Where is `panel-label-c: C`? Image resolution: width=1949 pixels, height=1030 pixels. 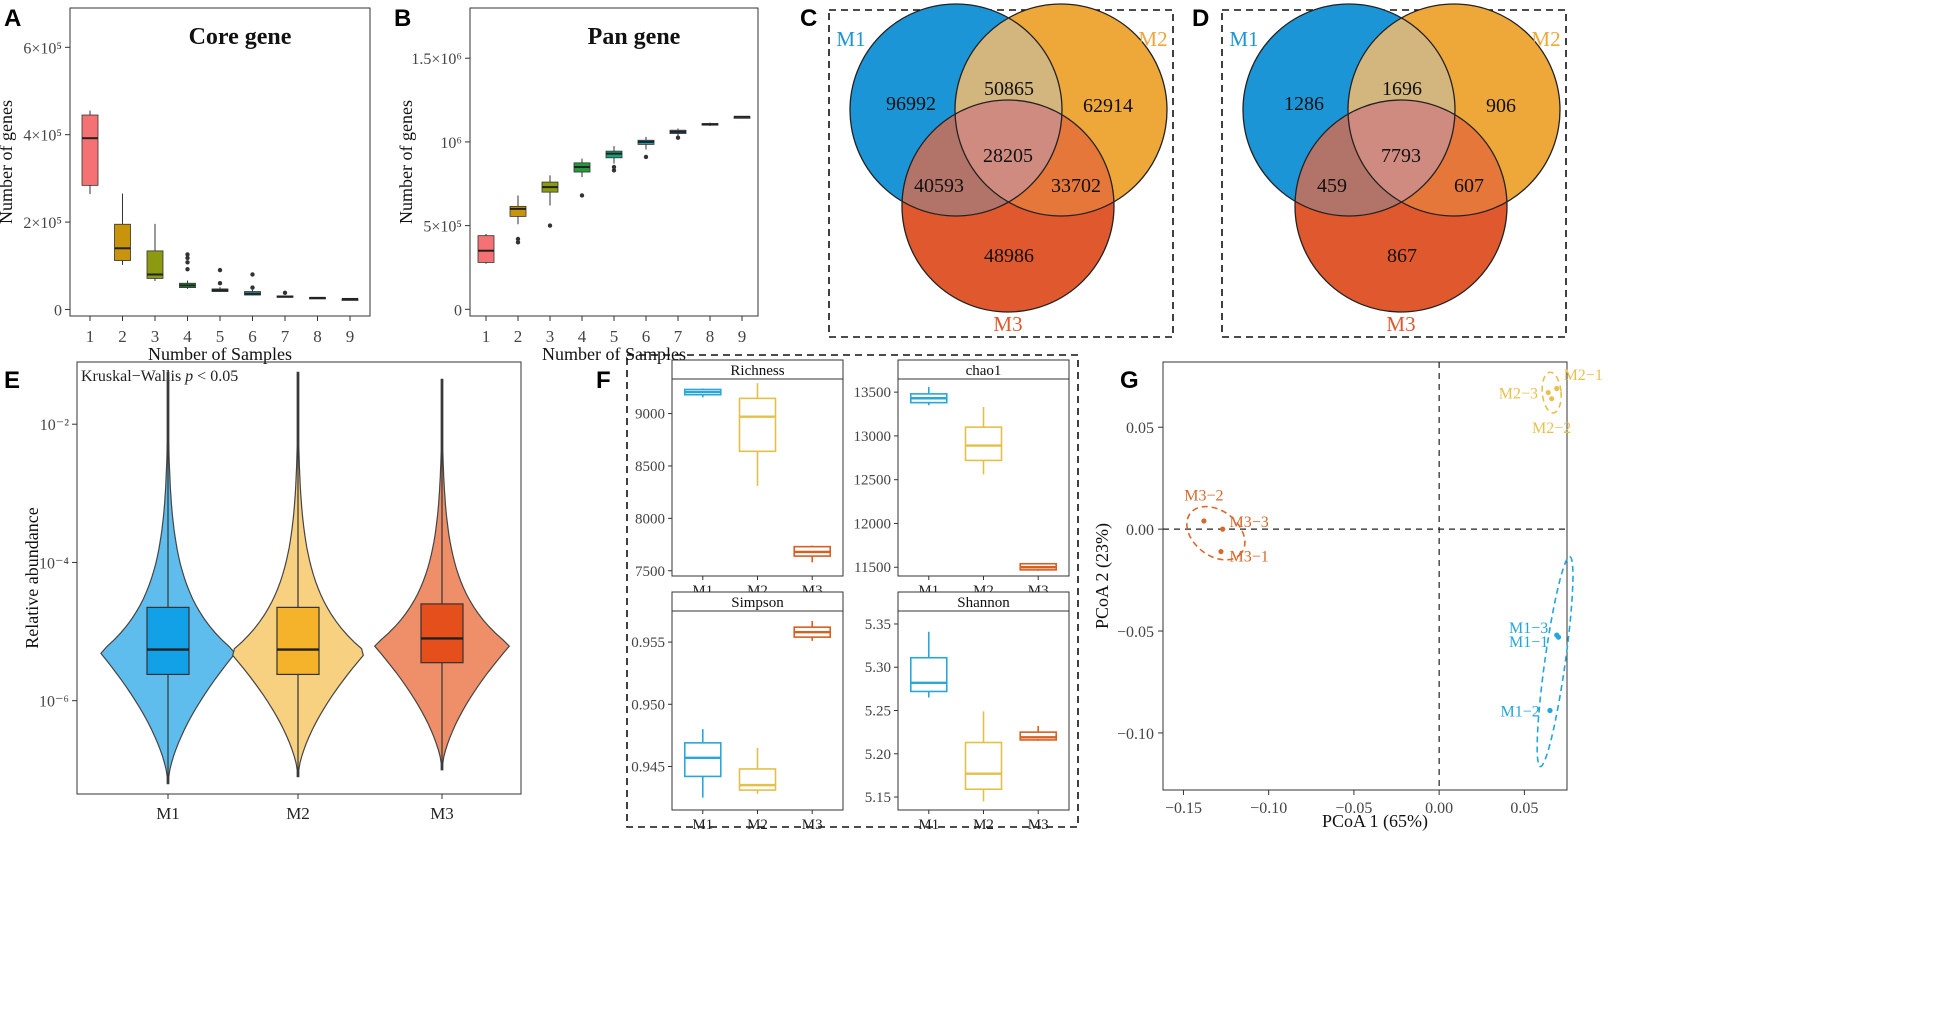 panel-label-c: C is located at coordinates (808, 18).